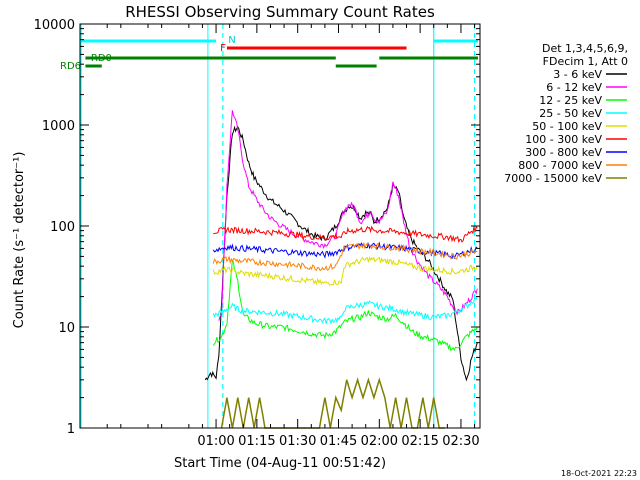 Image resolution: width=640 pixels, height=480 pixels. Describe the element at coordinates (585, 61) in the screenshot. I see `legend-header-line-2: FDecim 1, Att 0` at that location.